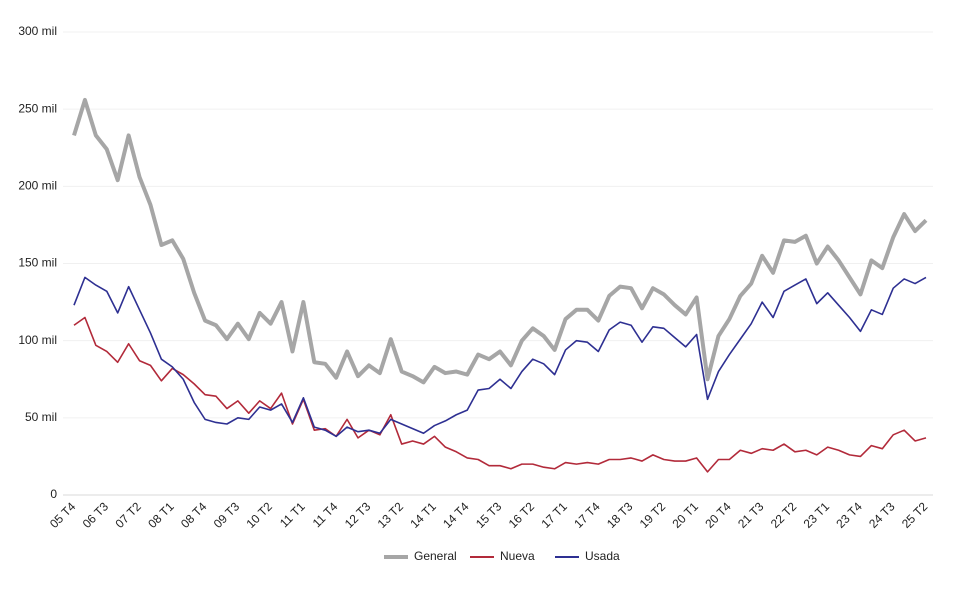 This screenshot has width=954, height=589. I want to click on y-tick-label: 50 mil, so click(41, 417).